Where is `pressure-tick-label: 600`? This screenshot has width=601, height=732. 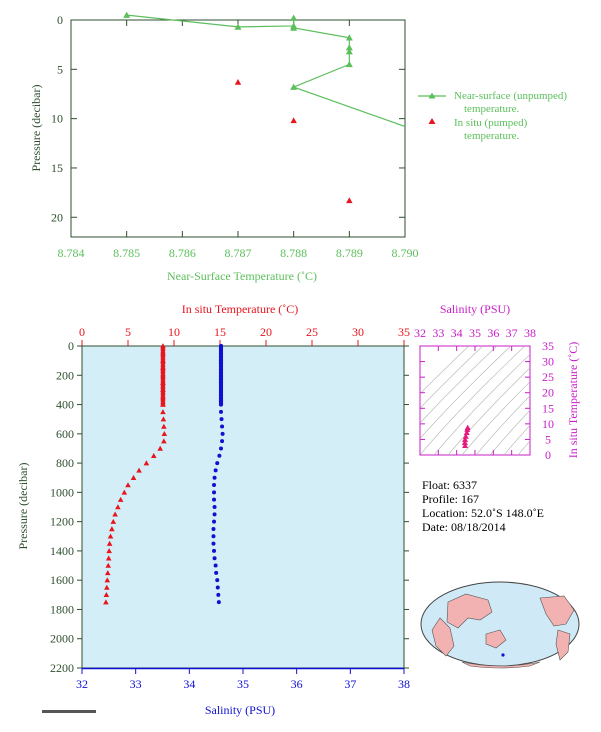
pressure-tick-label: 600 is located at coordinates (65, 434).